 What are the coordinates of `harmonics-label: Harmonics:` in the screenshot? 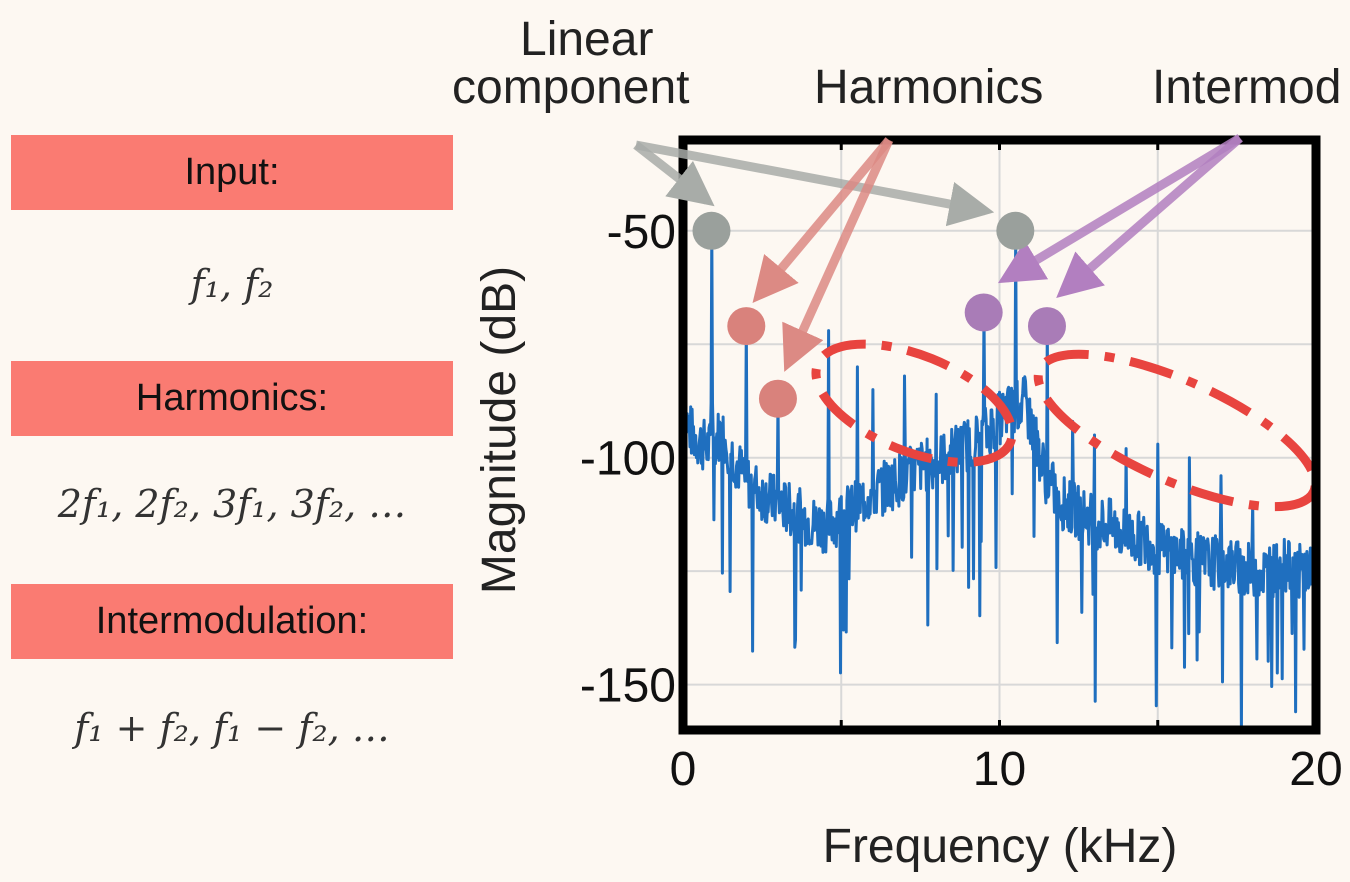 It's located at (232, 398).